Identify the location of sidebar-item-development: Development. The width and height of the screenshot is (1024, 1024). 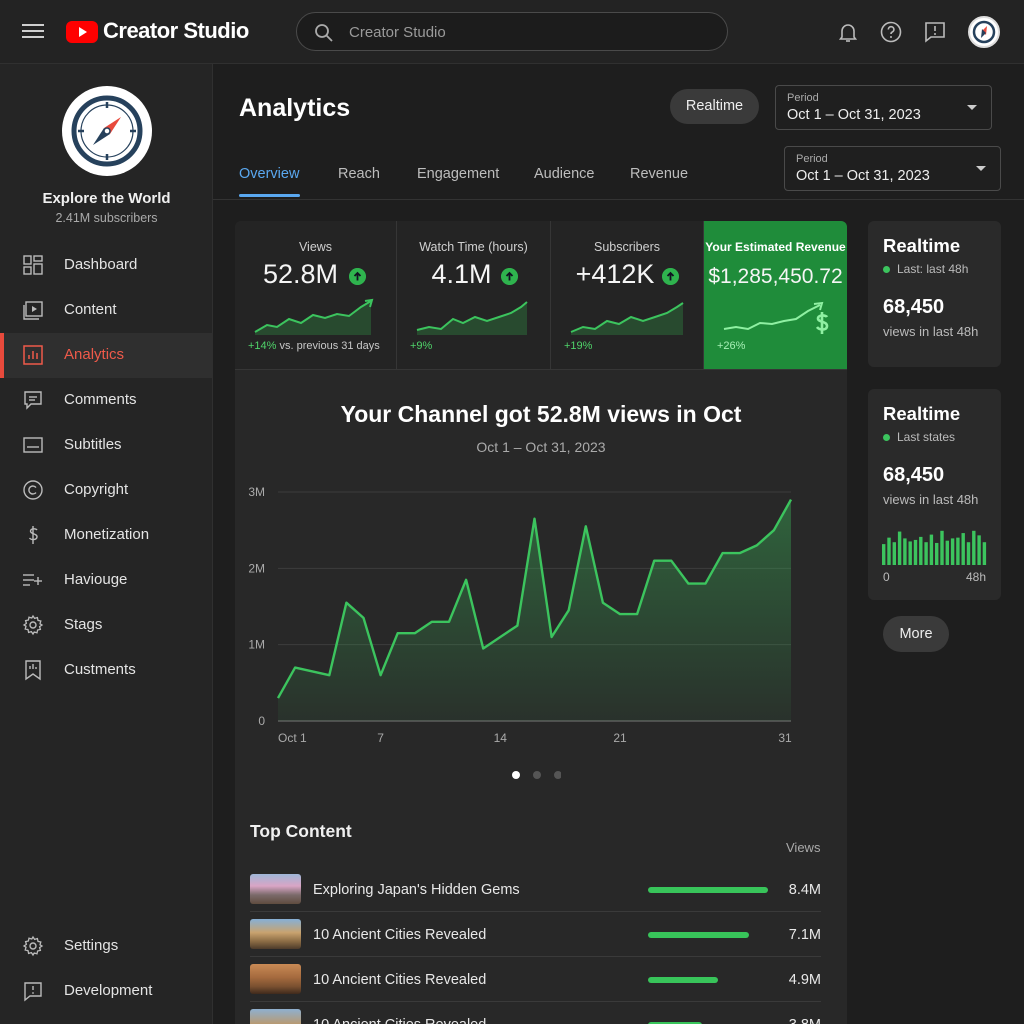
(106, 991).